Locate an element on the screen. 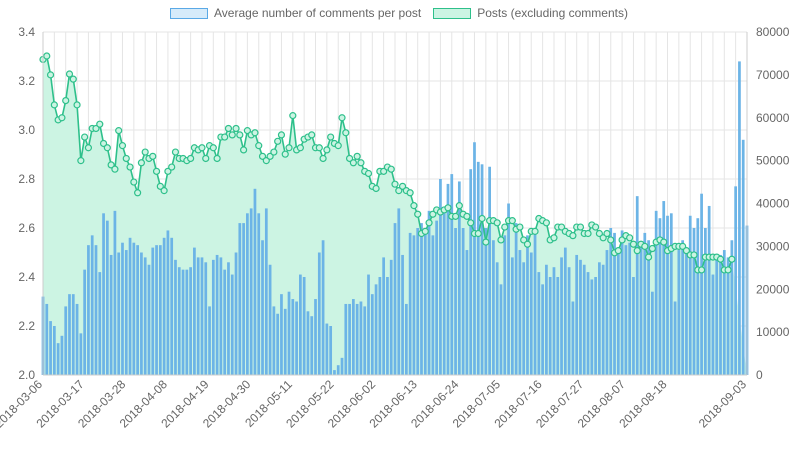 Image resolution: width=798 pixels, height=450 pixels. right-tick-label: 20000 is located at coordinates (773, 289).